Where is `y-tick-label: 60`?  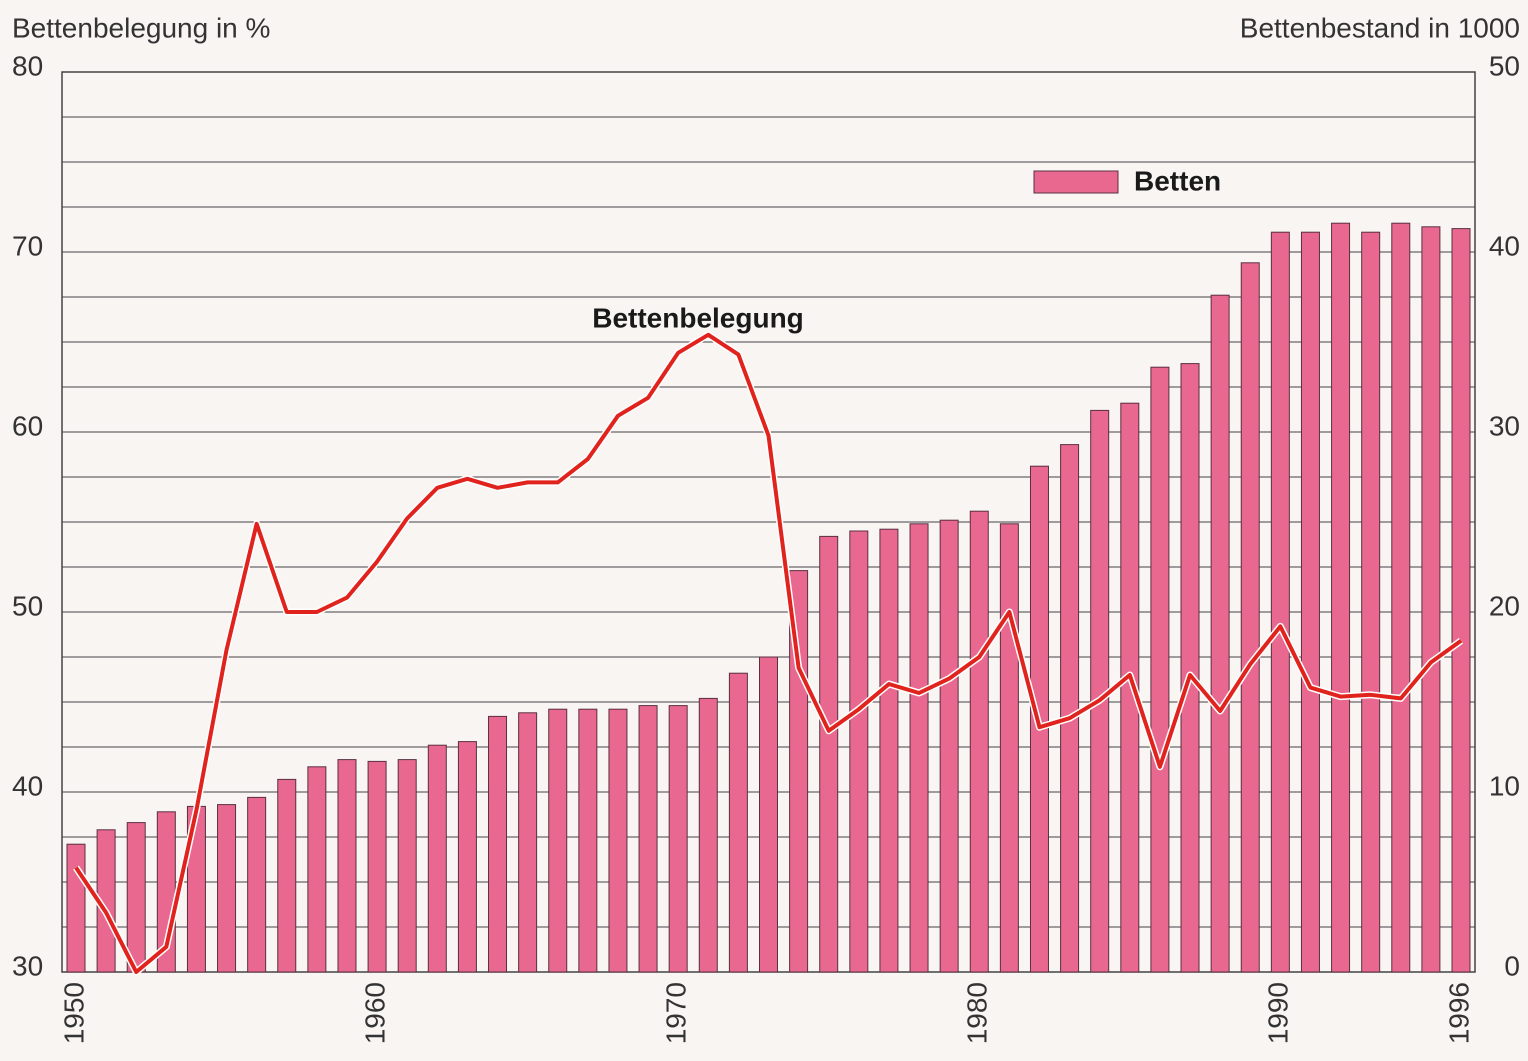 y-tick-label: 60 is located at coordinates (27, 425).